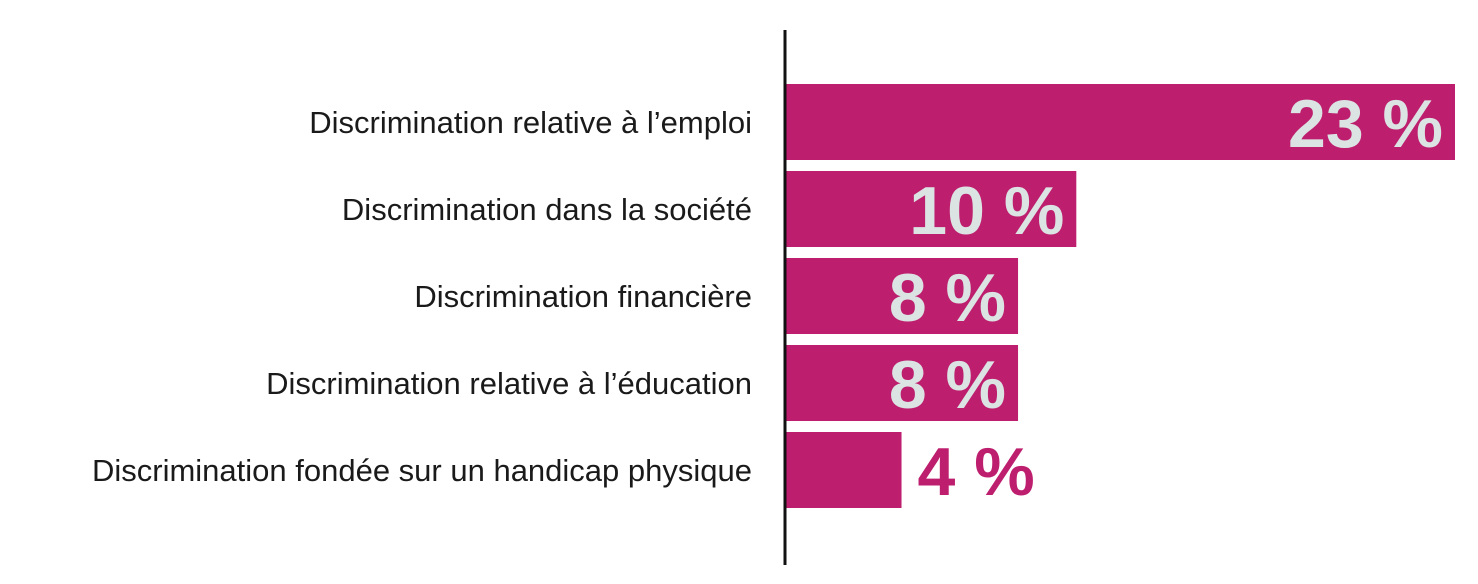 Image resolution: width=1478 pixels, height=584 pixels. Describe the element at coordinates (976, 472) in the screenshot. I see `value-label-4: 4 %` at that location.